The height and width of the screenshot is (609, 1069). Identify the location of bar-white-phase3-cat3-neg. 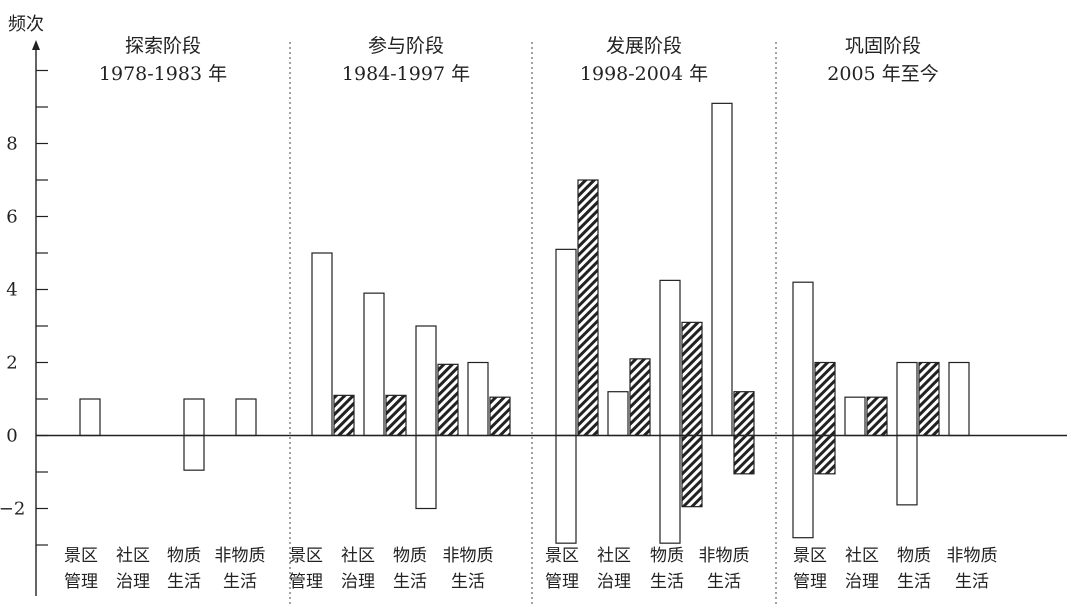
(670, 489).